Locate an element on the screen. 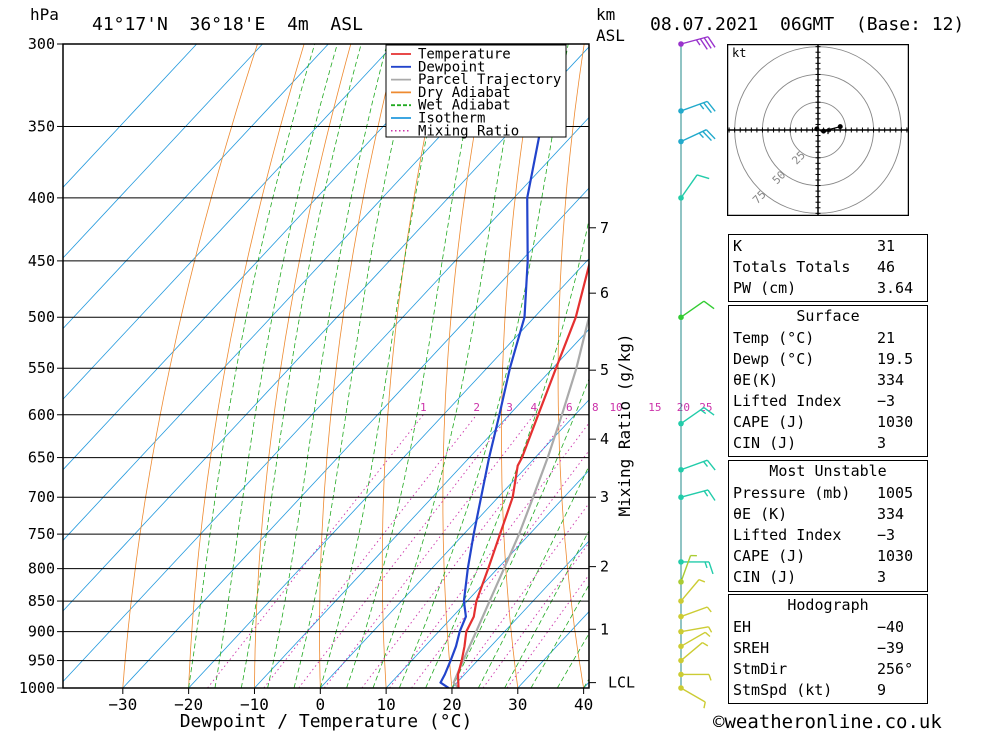  index-row: K 31 is located at coordinates (828, 246).